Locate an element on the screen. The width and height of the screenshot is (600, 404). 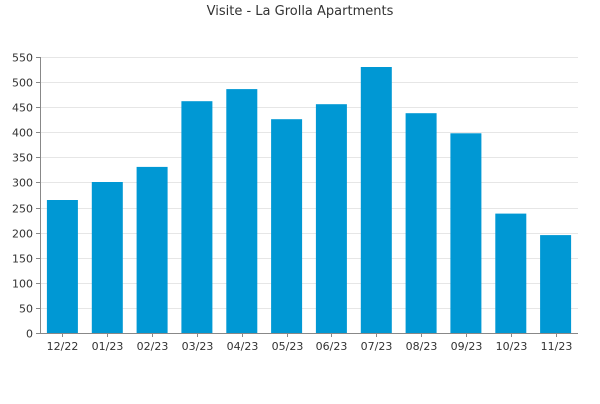
x-tick-label: 06/23 is located at coordinates (332, 346).